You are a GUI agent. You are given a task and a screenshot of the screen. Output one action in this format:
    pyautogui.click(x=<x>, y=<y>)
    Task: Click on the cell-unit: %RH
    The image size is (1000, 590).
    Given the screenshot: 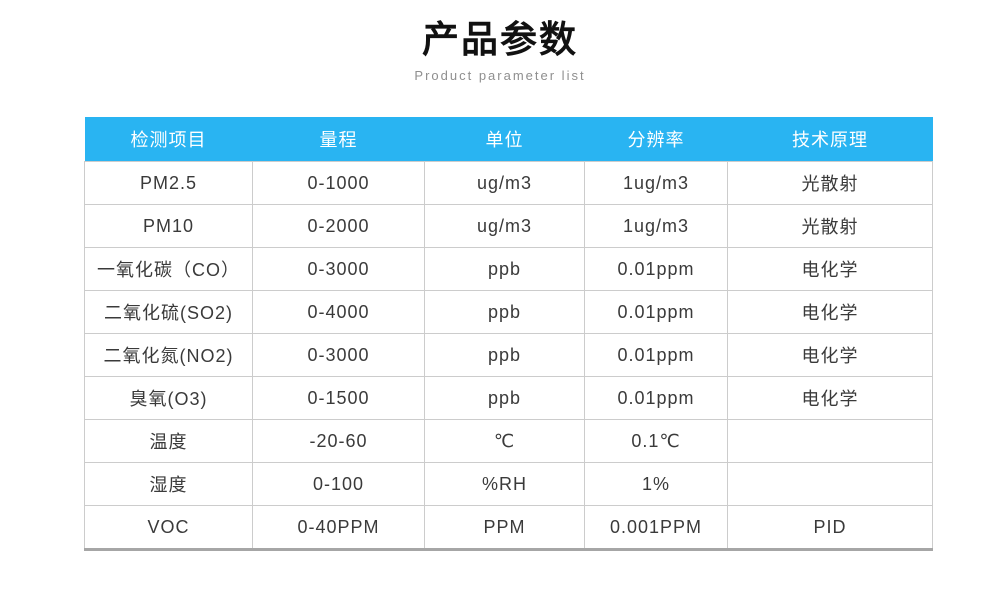 What is the action you would take?
    pyautogui.click(x=504, y=484)
    